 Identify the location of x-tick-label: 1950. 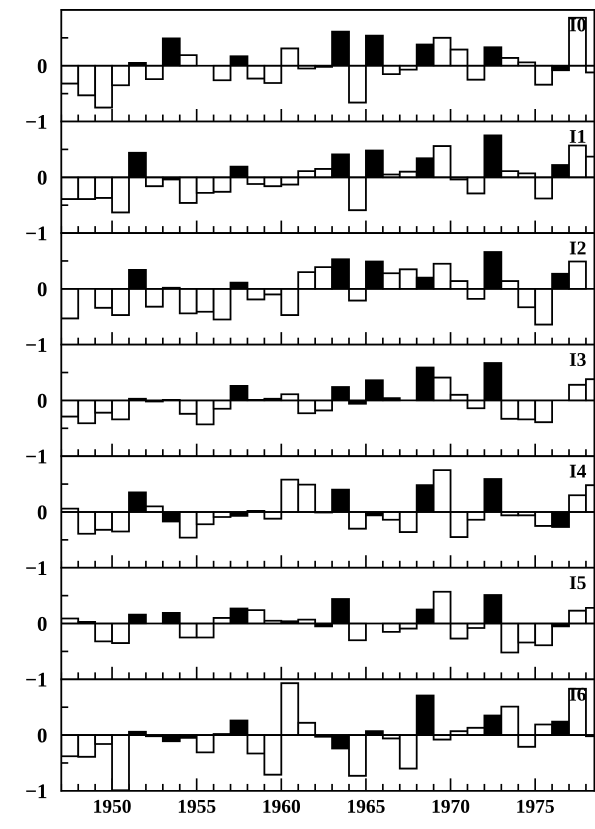
(112, 806).